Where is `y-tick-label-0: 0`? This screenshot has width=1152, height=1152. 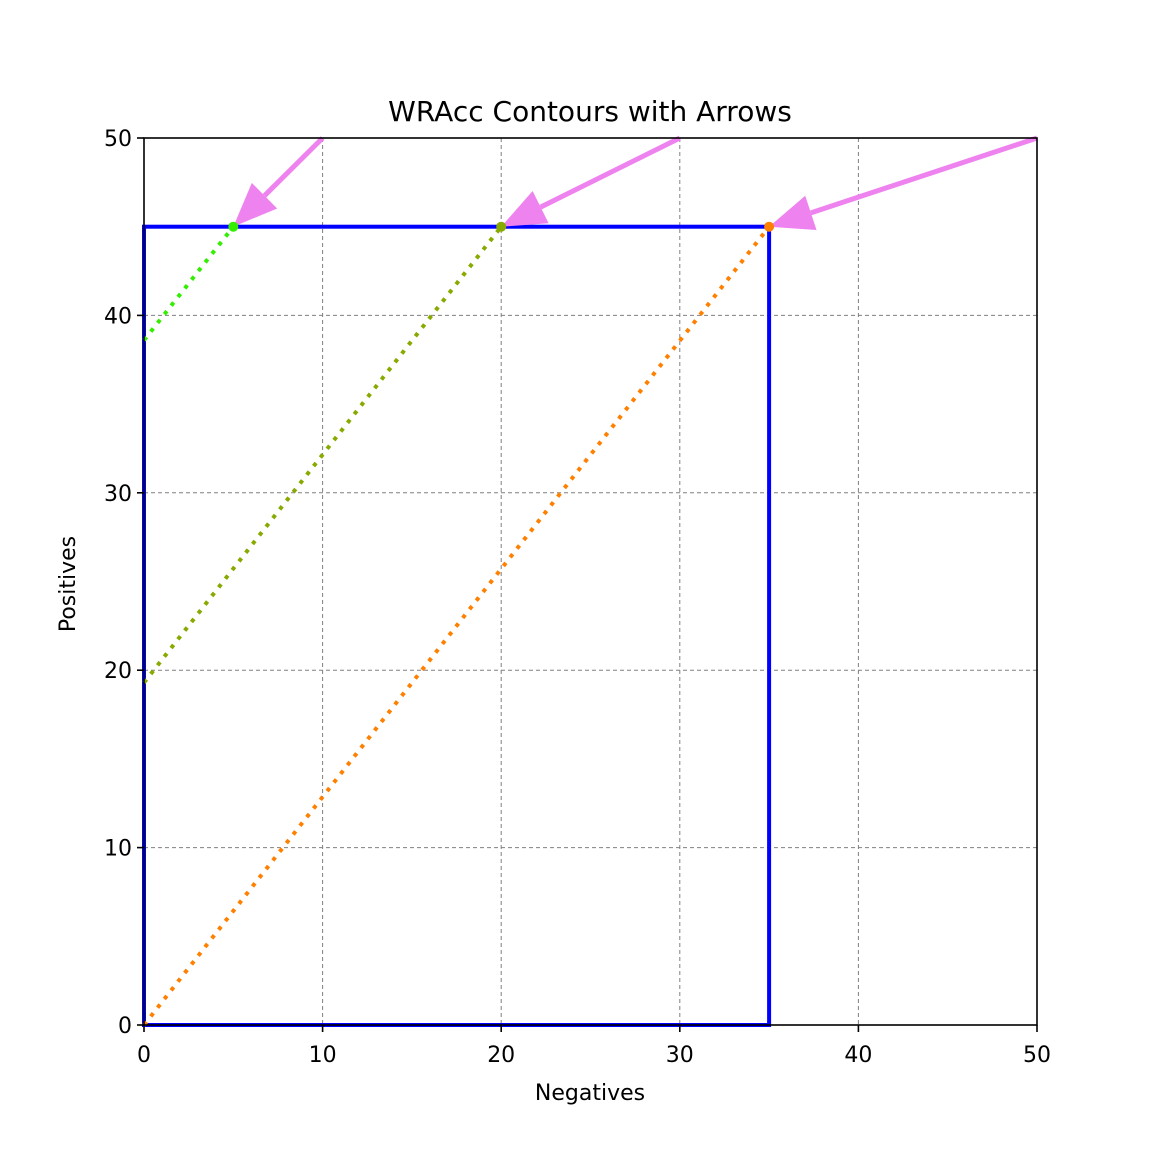 y-tick-label-0: 0 is located at coordinates (125, 1026).